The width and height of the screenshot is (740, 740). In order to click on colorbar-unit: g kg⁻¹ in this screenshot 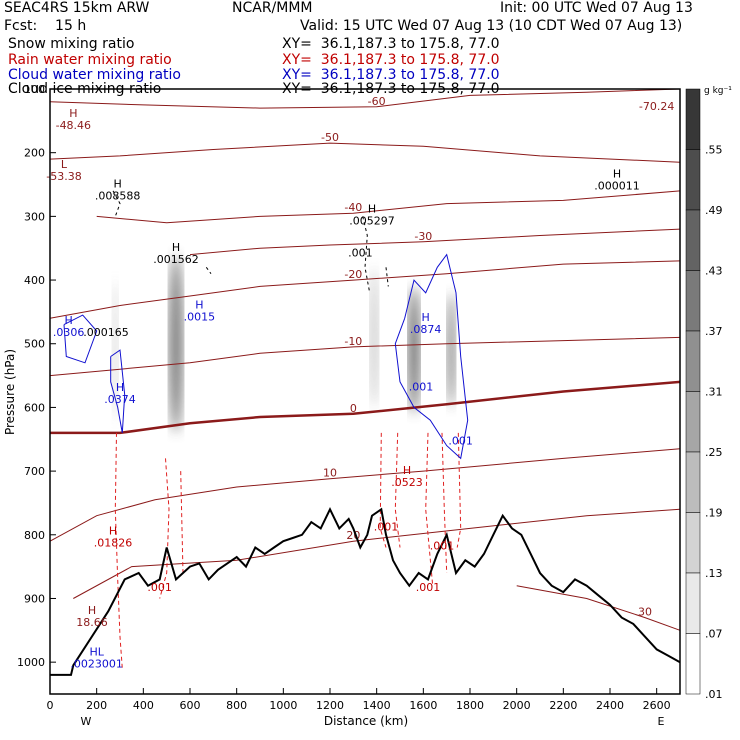, I will do `click(718, 91)`.